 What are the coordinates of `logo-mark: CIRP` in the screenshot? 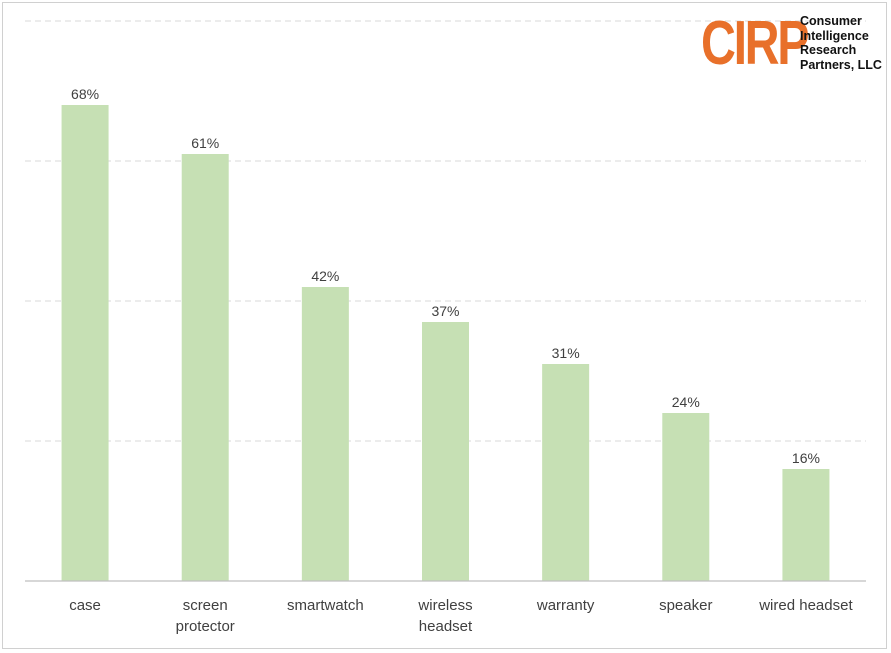 It's located at (755, 43).